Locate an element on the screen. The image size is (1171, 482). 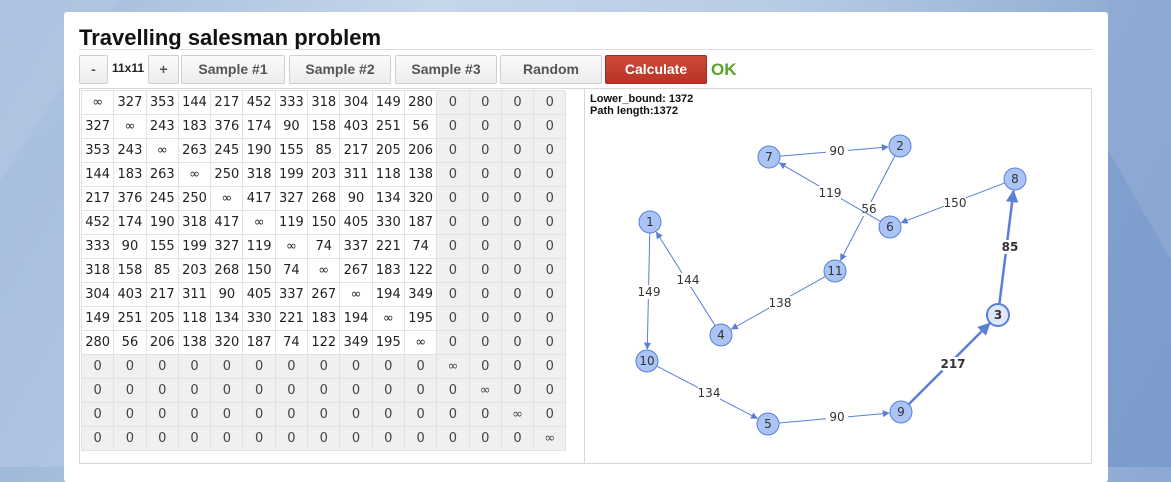
matrix-cell: 251 is located at coordinates (388, 126).